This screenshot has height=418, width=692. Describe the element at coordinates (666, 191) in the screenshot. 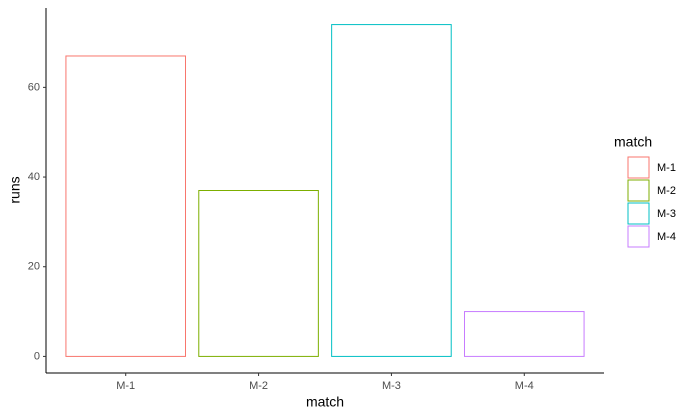

I see `legend-label: M-2` at that location.